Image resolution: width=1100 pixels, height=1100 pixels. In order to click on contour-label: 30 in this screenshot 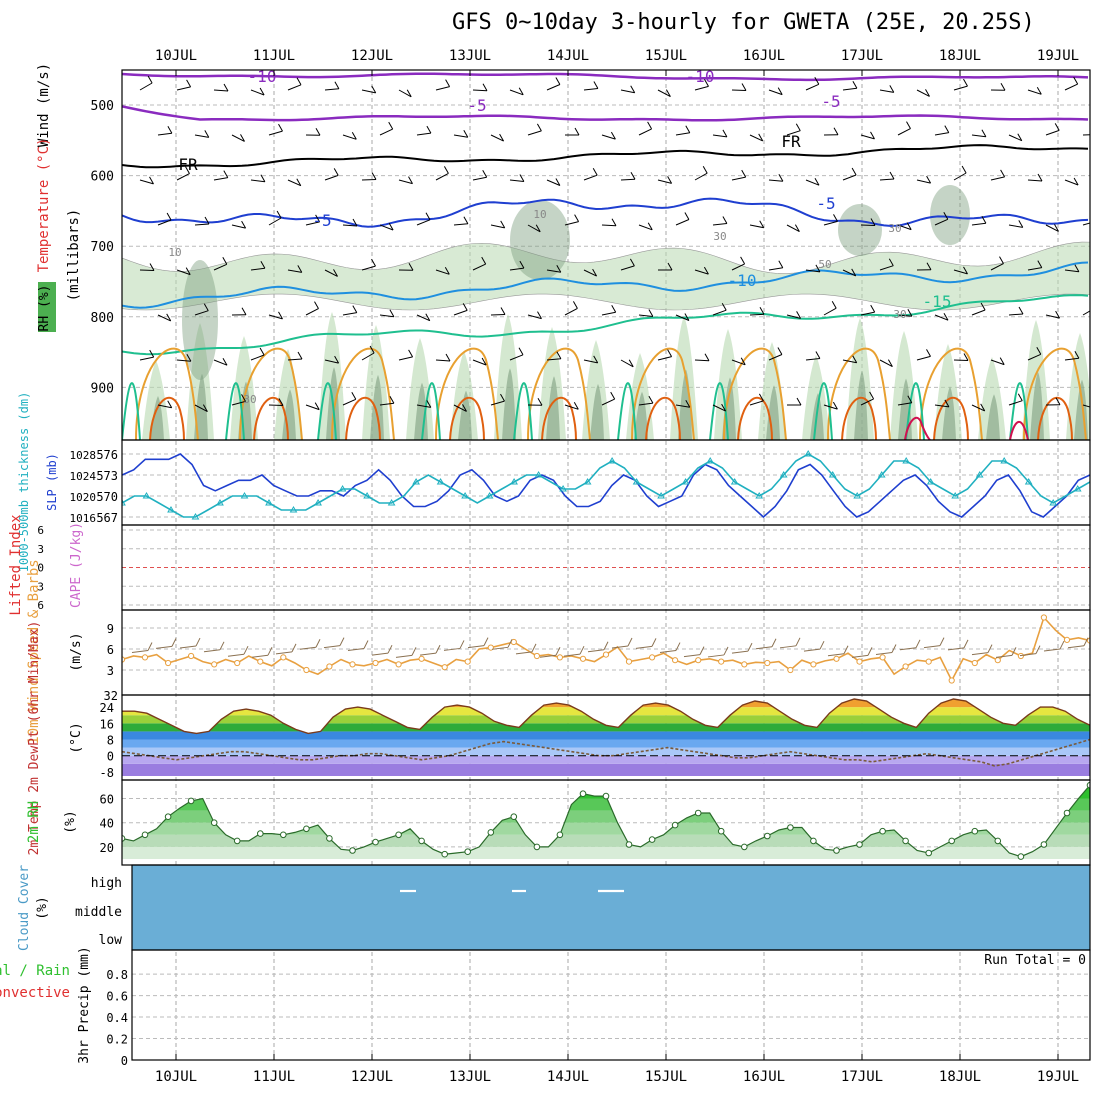, I will do `click(249, 399)`.